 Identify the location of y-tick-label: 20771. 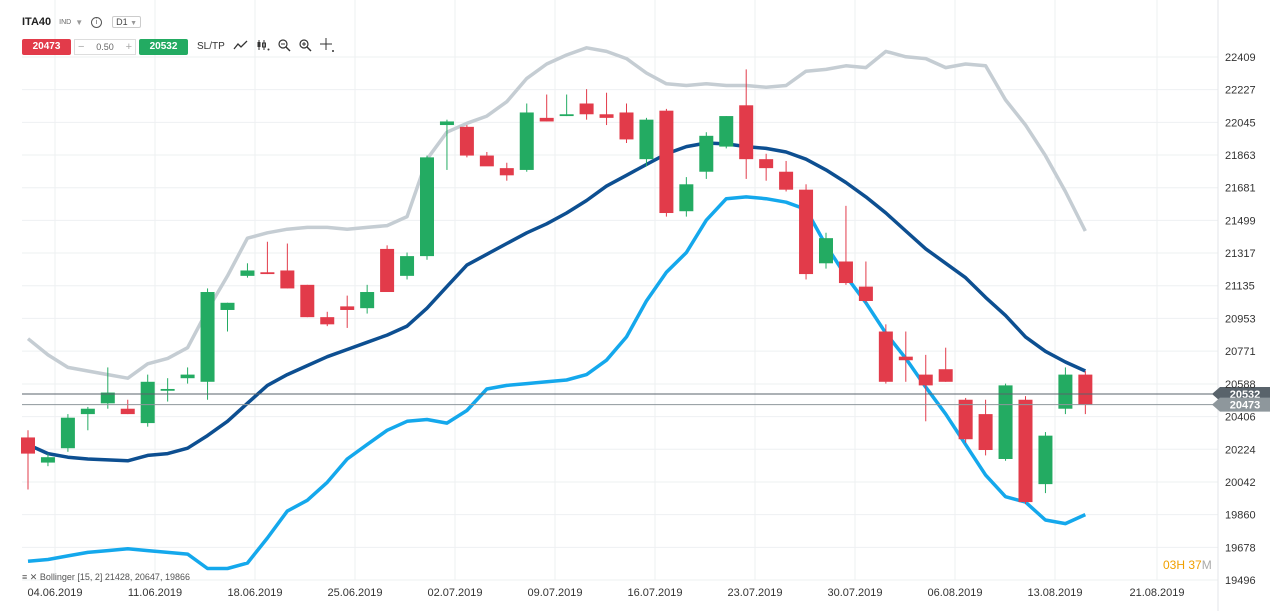
(1240, 352).